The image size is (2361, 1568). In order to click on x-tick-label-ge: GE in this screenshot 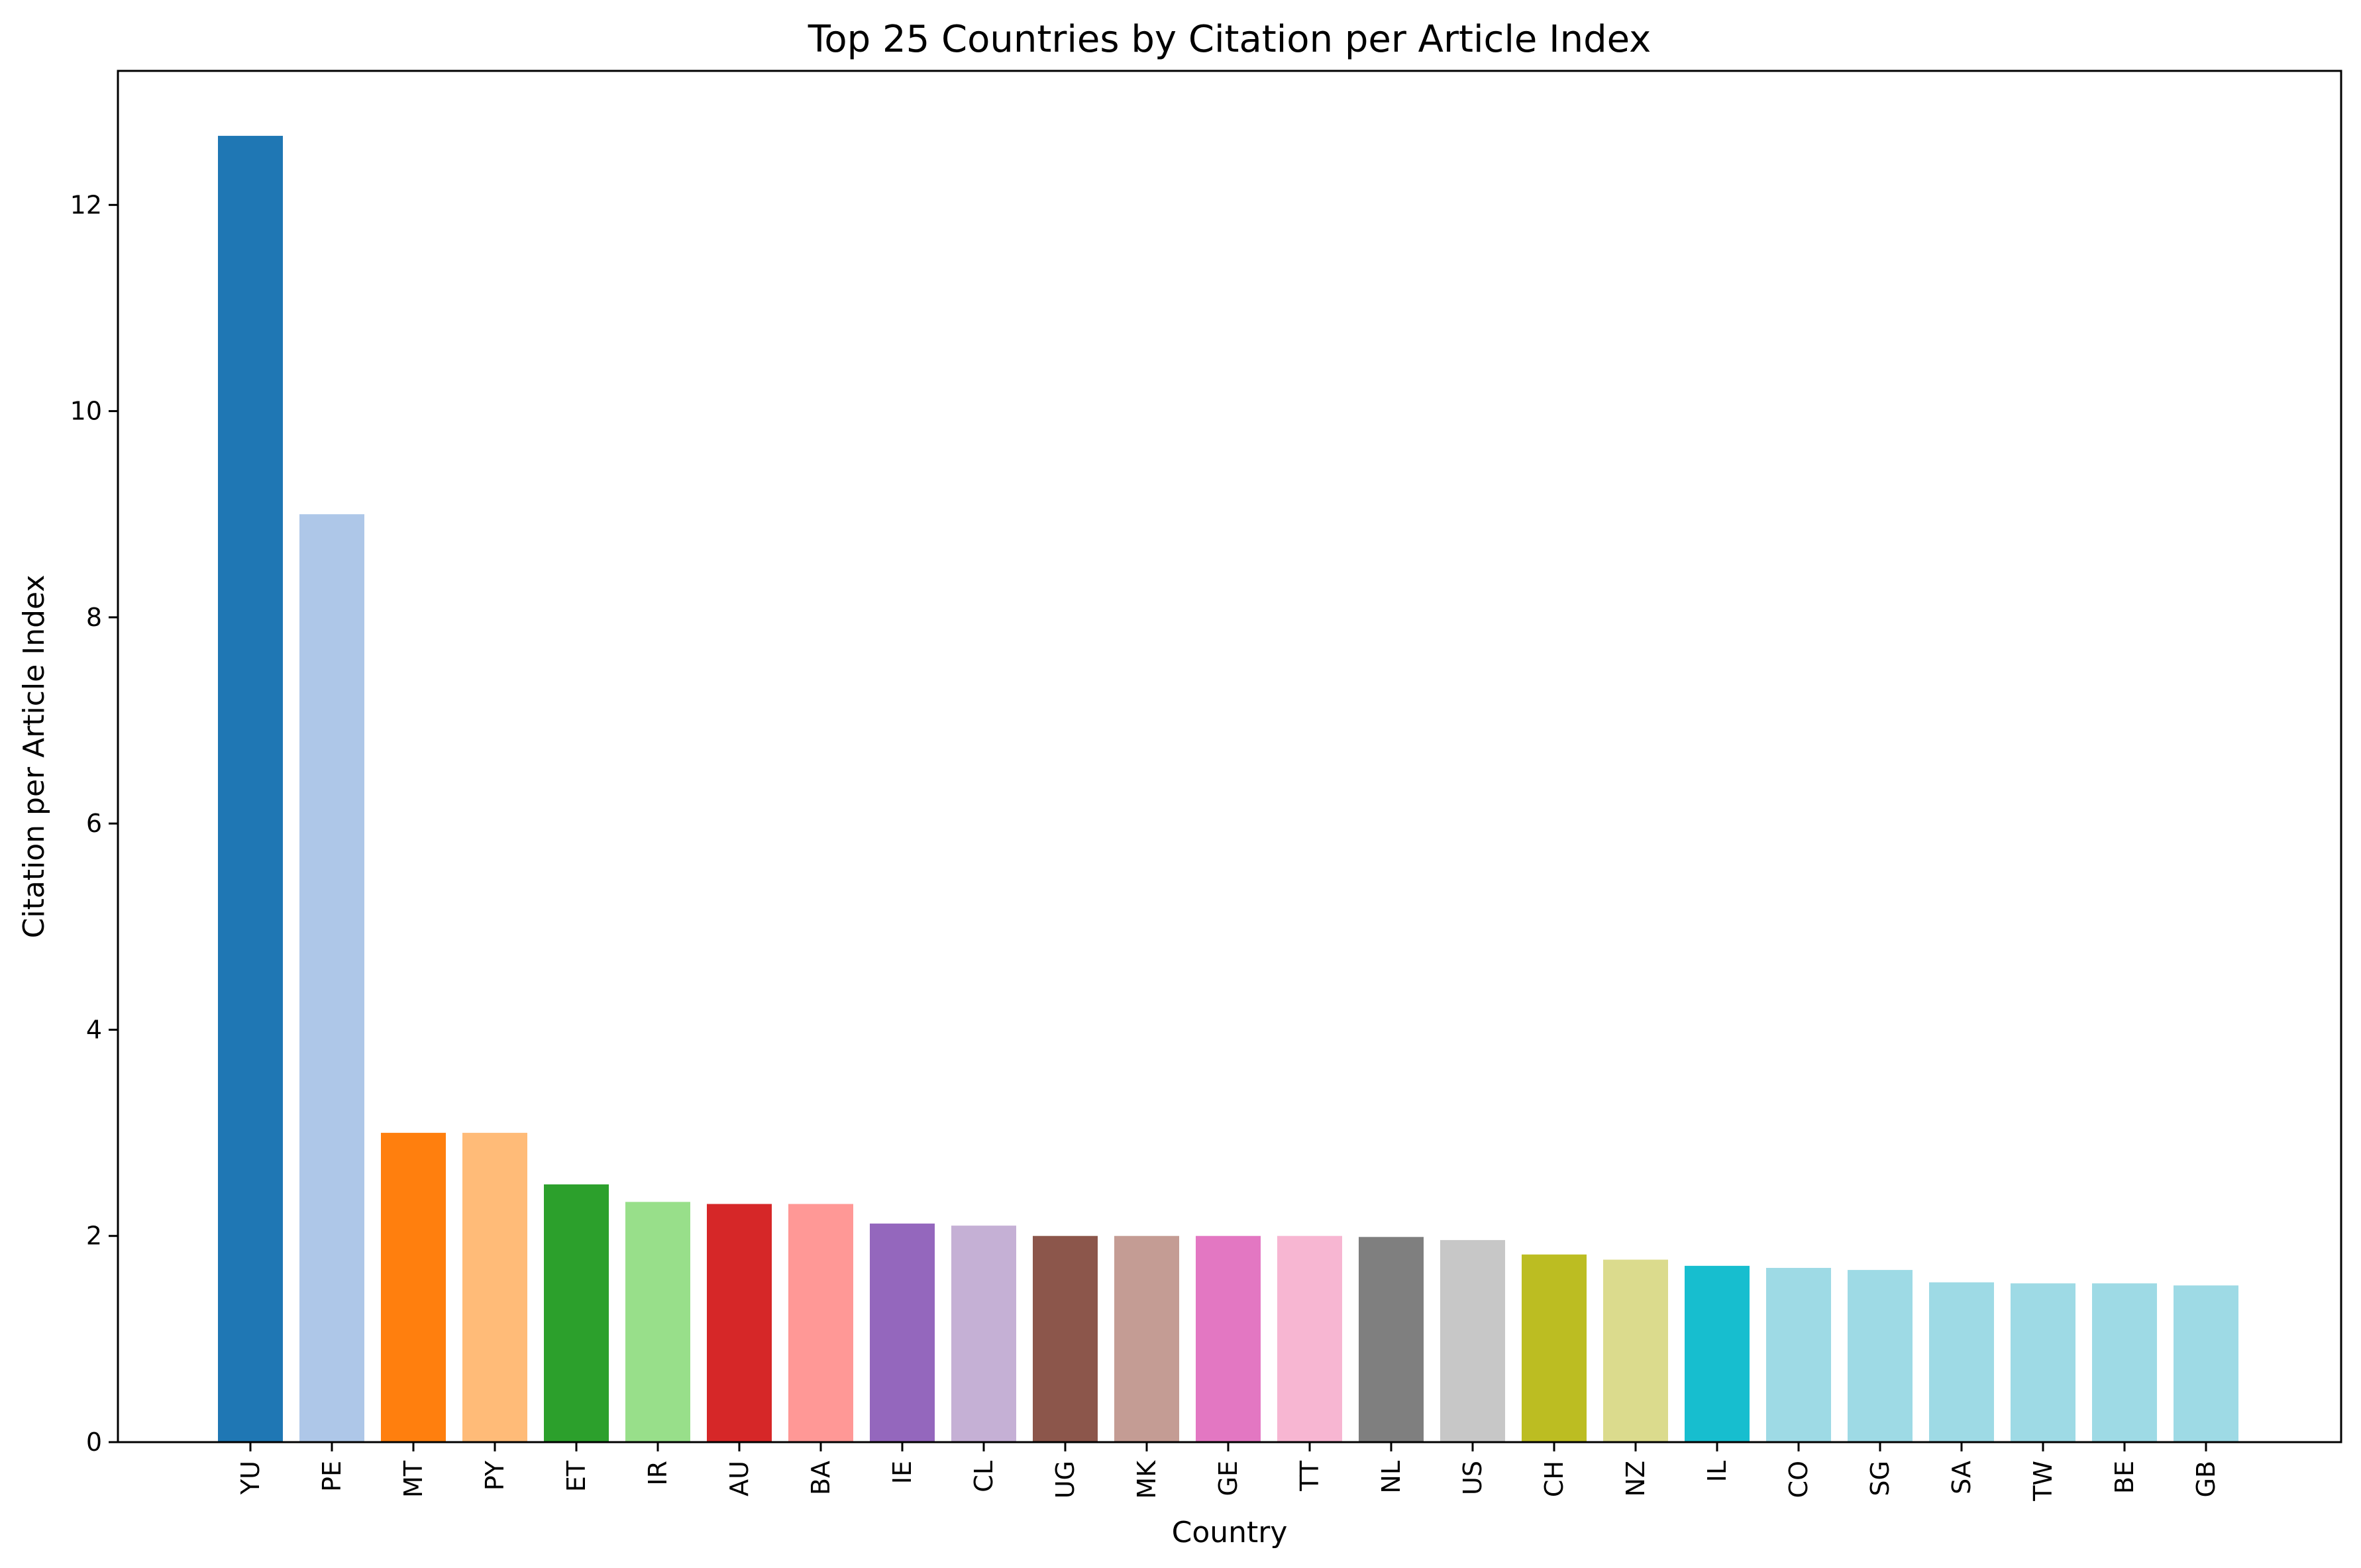, I will do `click(1228, 1478)`.